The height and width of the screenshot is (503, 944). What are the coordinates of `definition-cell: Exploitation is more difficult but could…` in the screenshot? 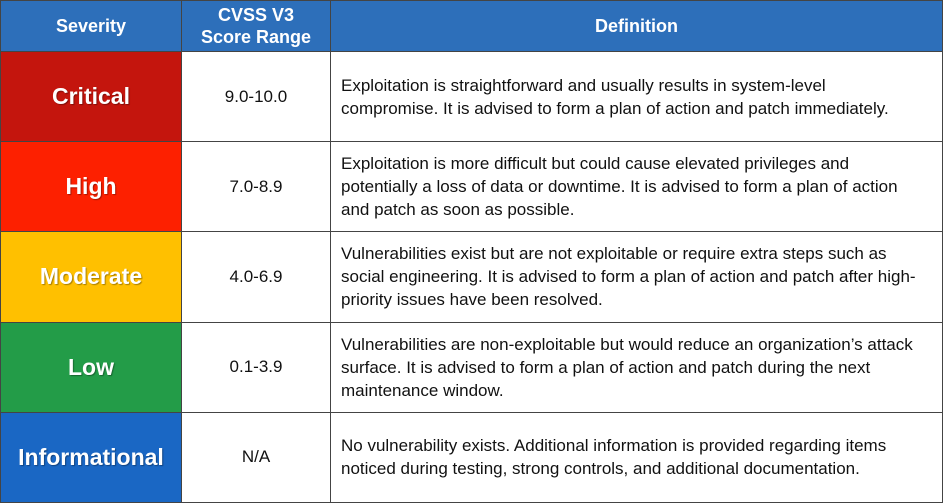 It's located at (636, 187).